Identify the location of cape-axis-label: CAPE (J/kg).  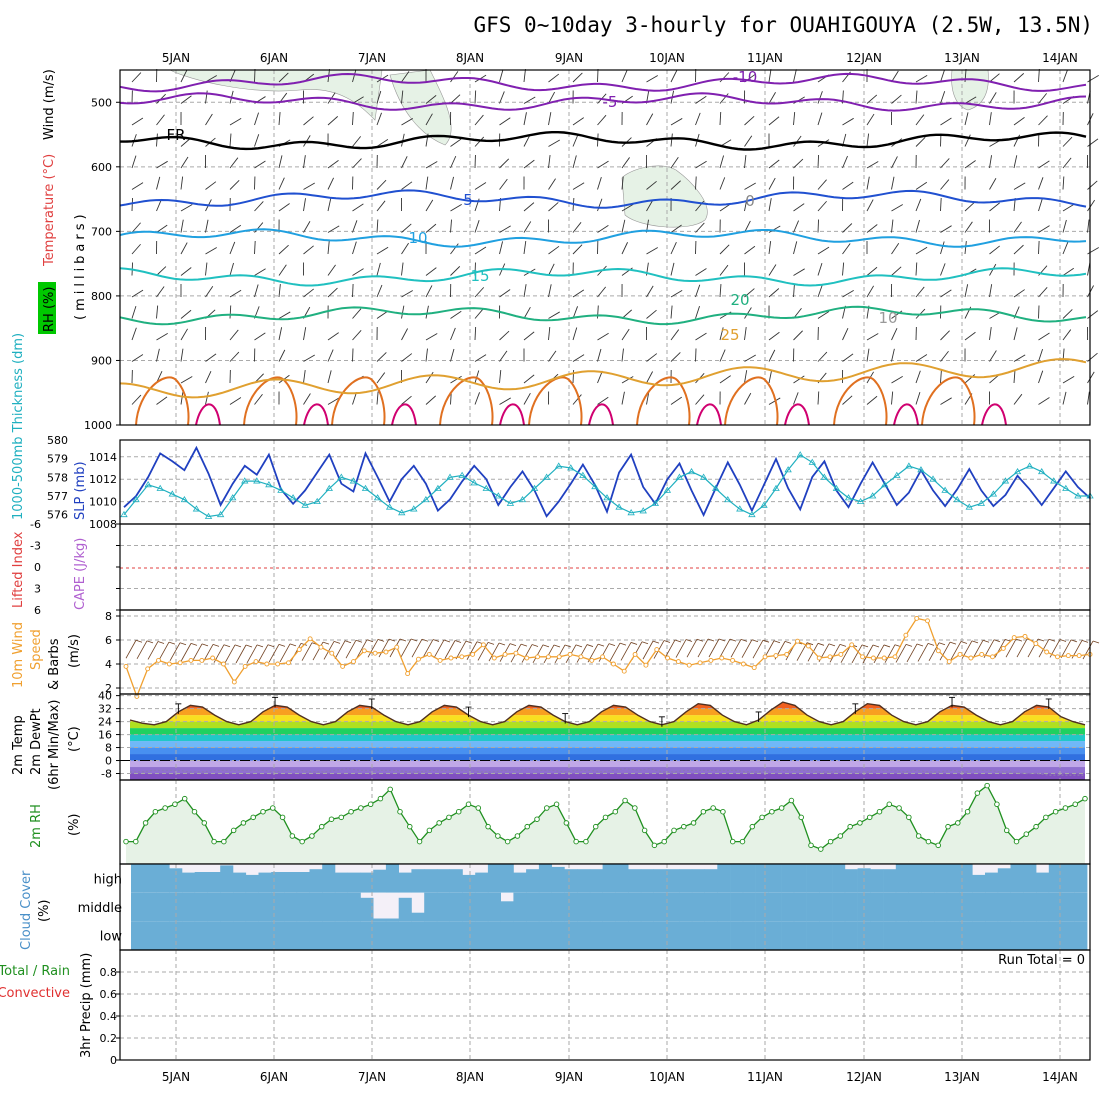
(80, 574).